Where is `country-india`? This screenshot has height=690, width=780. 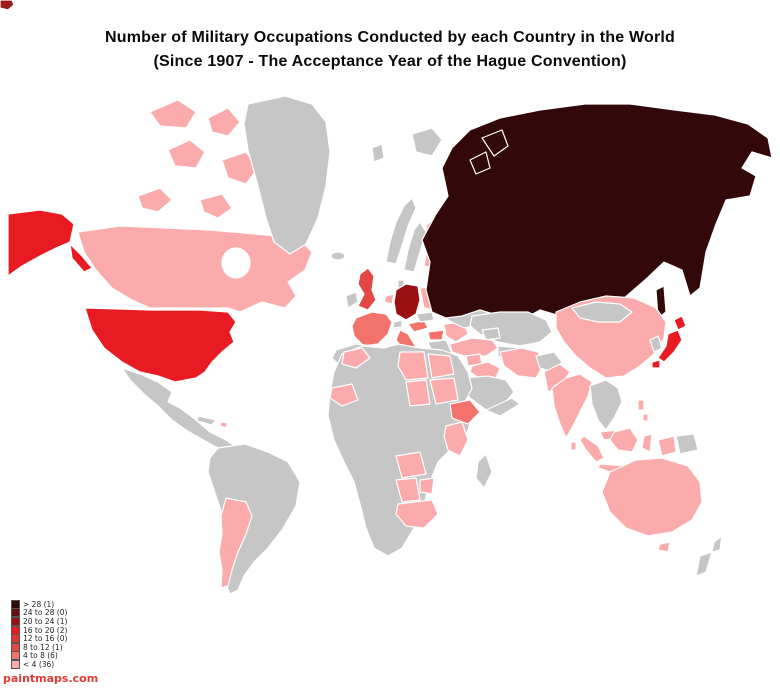
country-india is located at coordinates (572, 406).